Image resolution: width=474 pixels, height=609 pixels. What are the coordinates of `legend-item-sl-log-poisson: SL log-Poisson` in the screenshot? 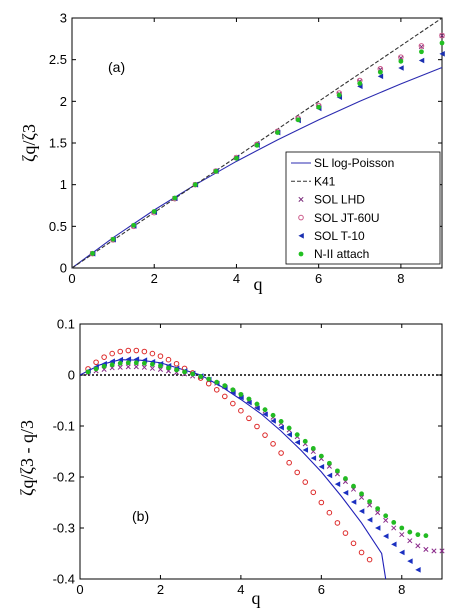 It's located at (342, 163).